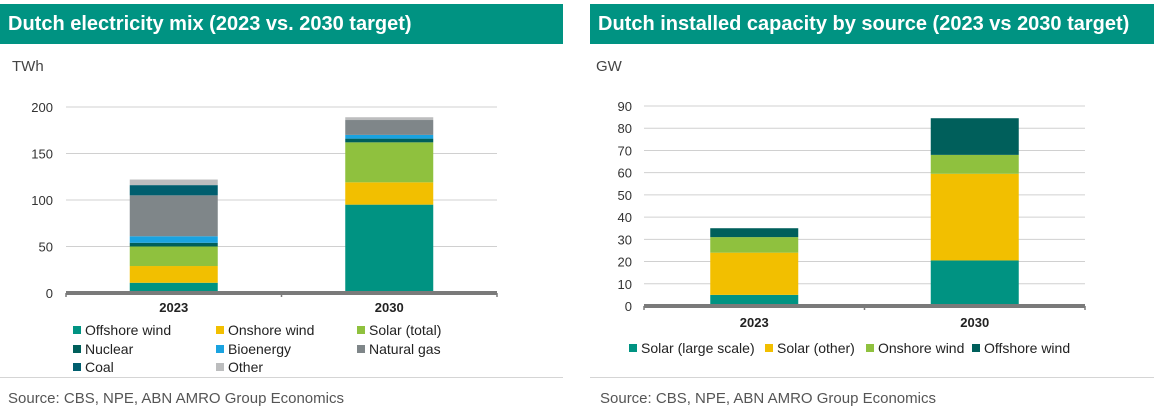  Describe the element at coordinates (405, 349) in the screenshot. I see `legend-label: Natural gas` at that location.